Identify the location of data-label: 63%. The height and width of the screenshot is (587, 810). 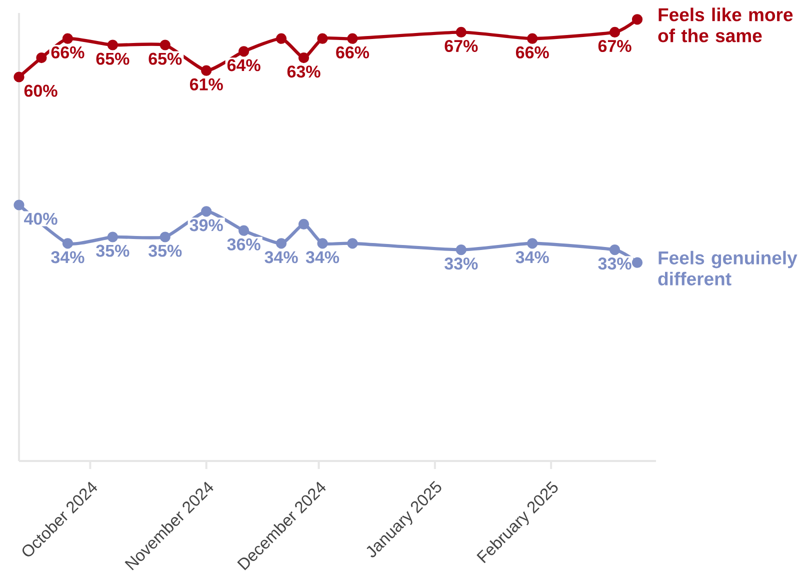
(303, 72).